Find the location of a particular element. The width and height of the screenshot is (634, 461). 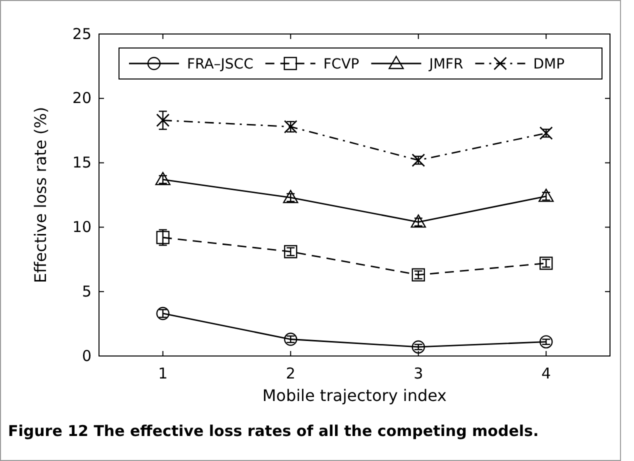

y-tick-label: 10 is located at coordinates (82, 227).